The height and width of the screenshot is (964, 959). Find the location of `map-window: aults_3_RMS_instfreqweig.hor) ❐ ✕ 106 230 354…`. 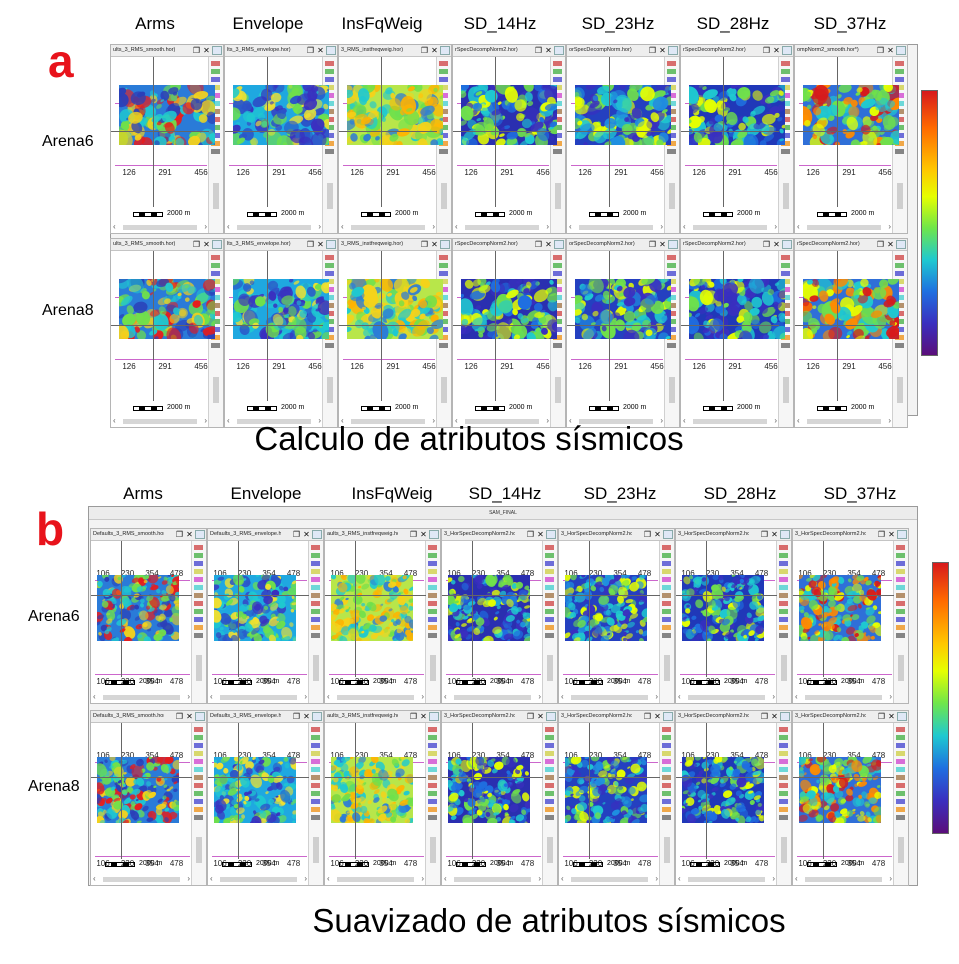

map-window: aults_3_RMS_instfreqweig.hor) ❐ ✕ 106 230 354… is located at coordinates (382, 798).